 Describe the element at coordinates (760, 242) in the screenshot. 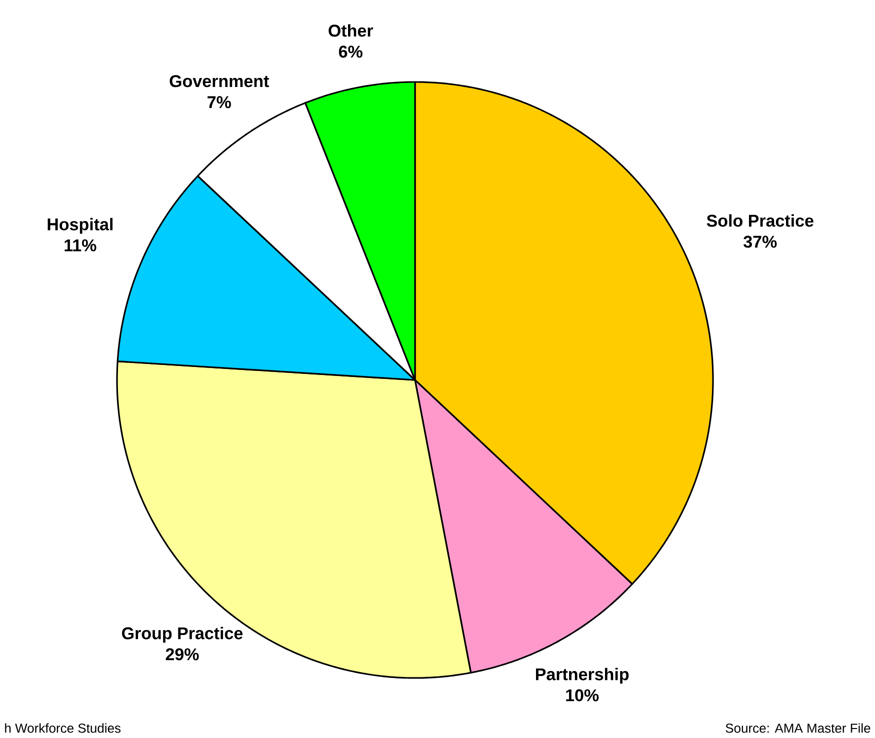

I see `data-label: 37%` at that location.